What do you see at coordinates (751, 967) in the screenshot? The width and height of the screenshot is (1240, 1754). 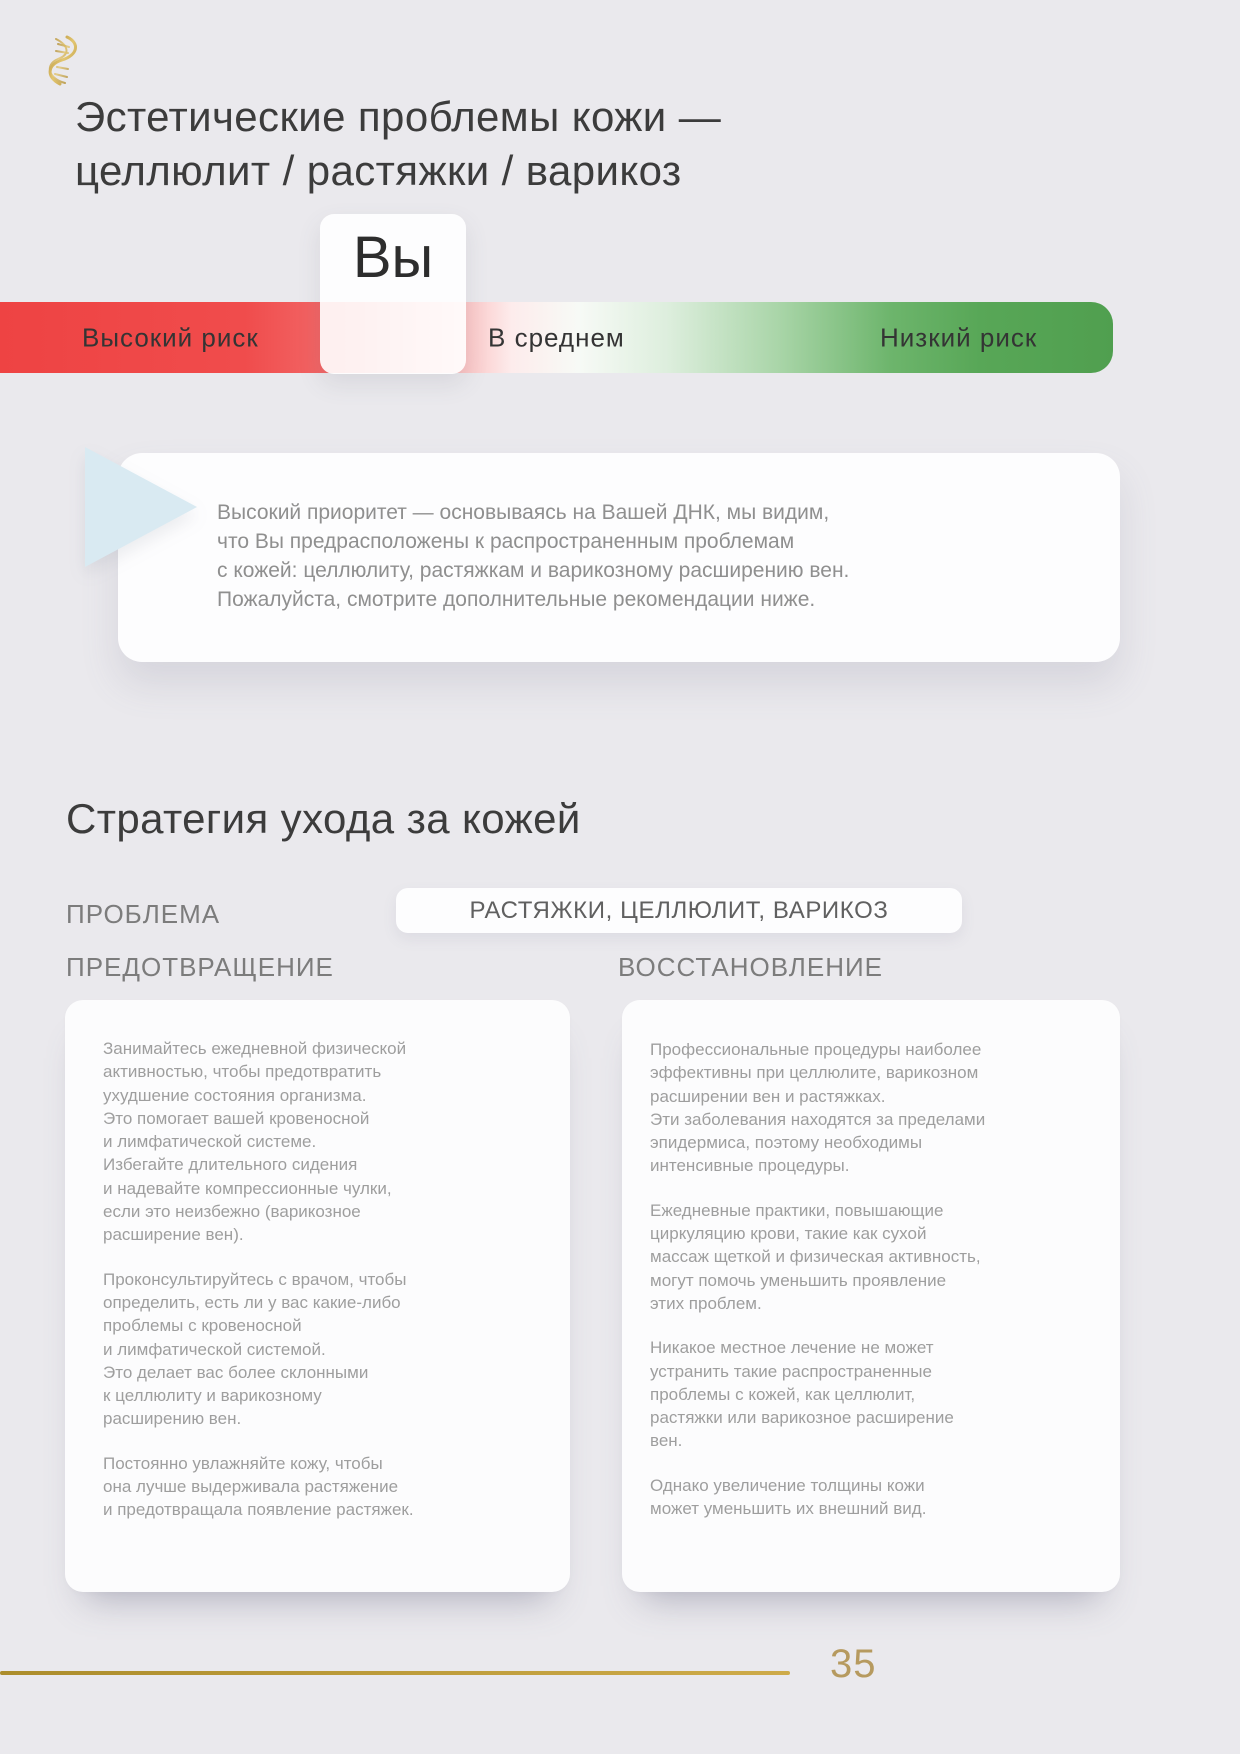 I see `recovery-column-heading: ВОССТАНОВЛЕНИЕ` at bounding box center [751, 967].